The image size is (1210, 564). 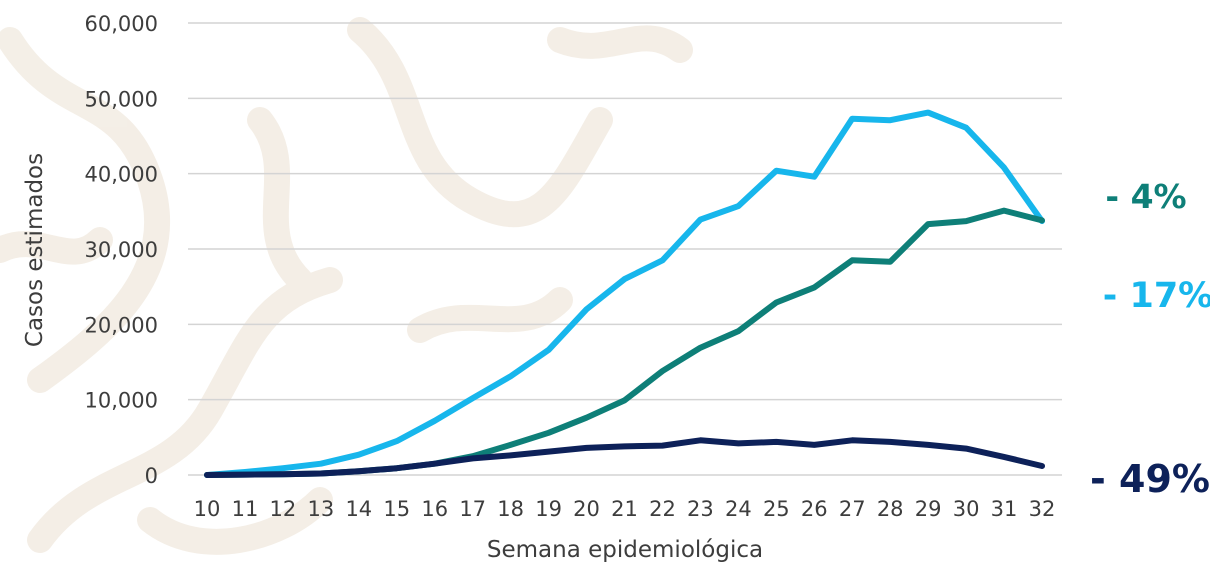 I want to click on x-tick-label: 26, so click(x=814, y=509).